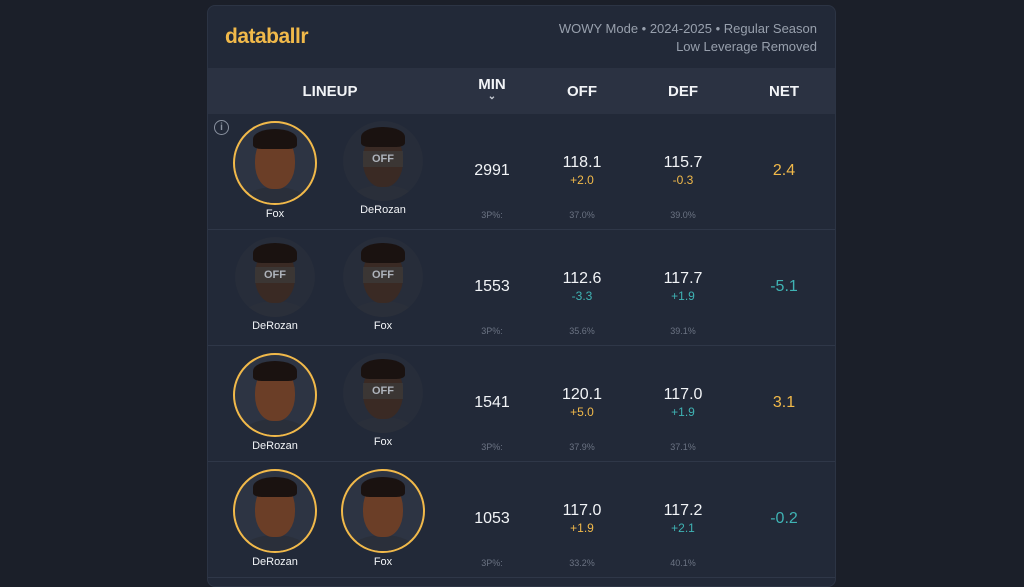 The image size is (1024, 587). I want to click on net-rating: -5.1, so click(784, 286).